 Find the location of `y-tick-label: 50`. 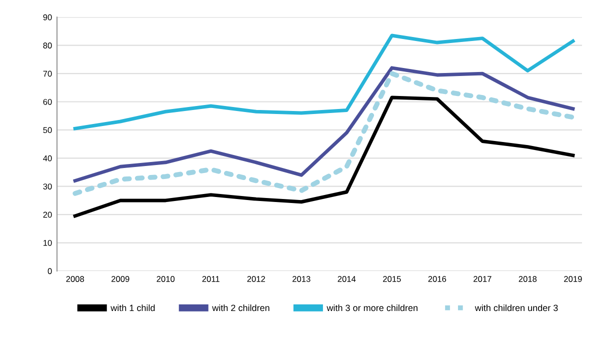

y-tick-label: 50 is located at coordinates (47, 130).